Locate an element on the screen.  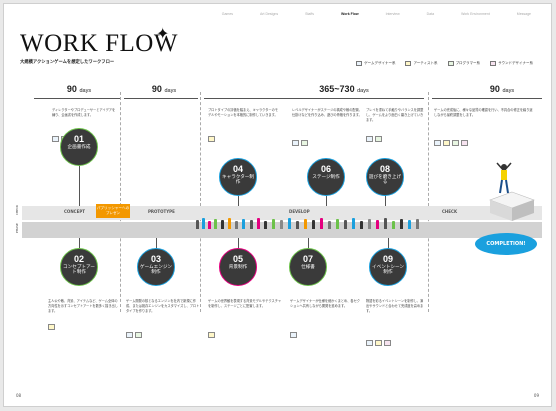
step-01-circle: 01 企画書作成 is located at coordinates (79, 147).